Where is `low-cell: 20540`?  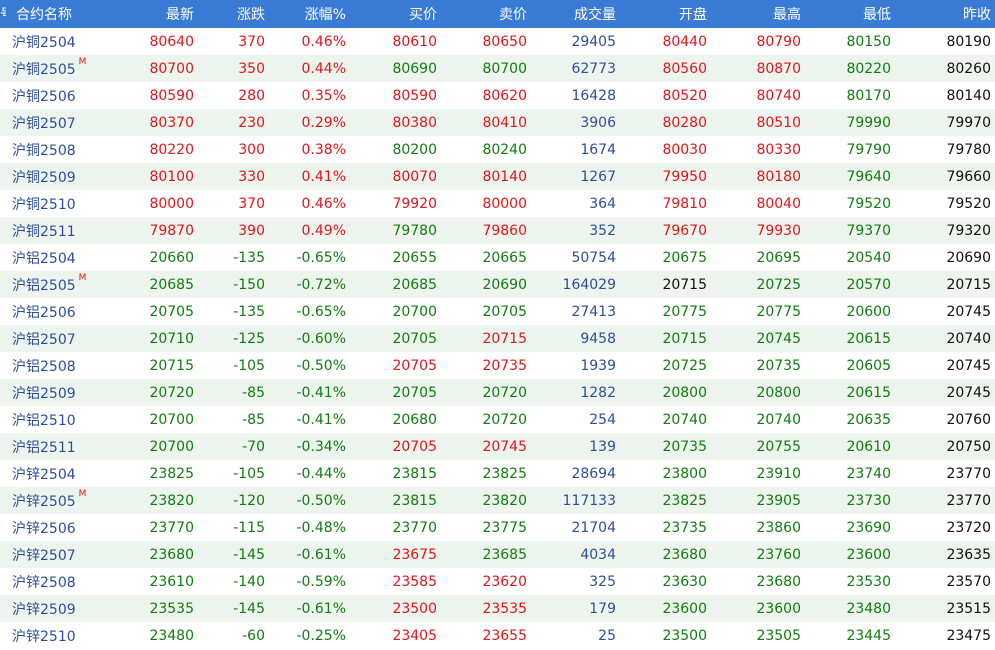
low-cell: 20540 is located at coordinates (868, 257).